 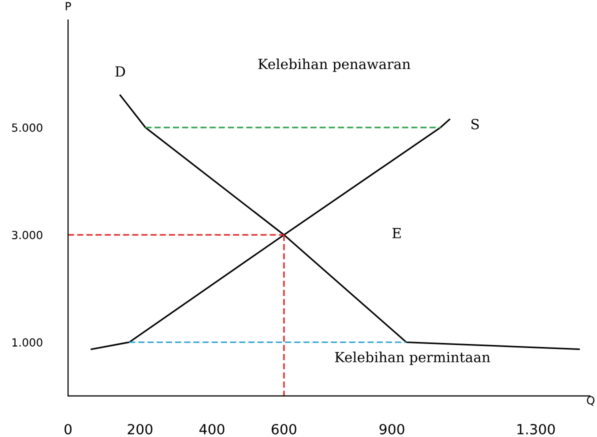 What do you see at coordinates (120, 71) in the screenshot?
I see `annotation: D` at bounding box center [120, 71].